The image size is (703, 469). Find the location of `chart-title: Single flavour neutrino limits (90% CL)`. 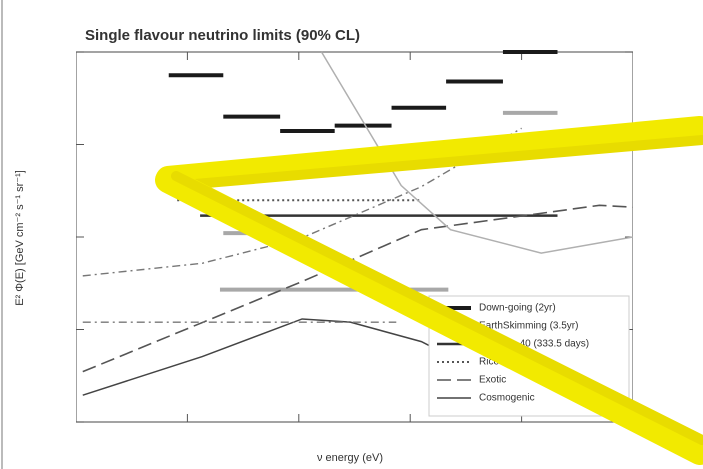

chart-title: Single flavour neutrino limits (90% CL) is located at coordinates (222, 35).